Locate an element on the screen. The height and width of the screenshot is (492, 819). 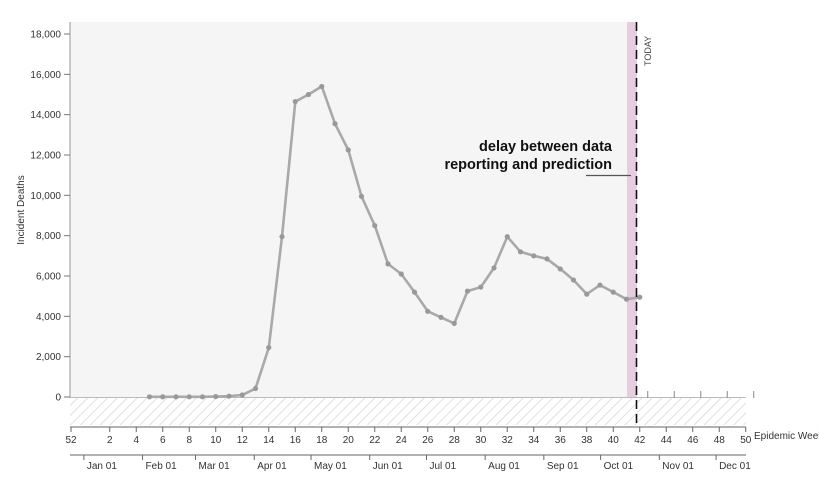
month-tick-label: Dec 01 is located at coordinates (735, 466).